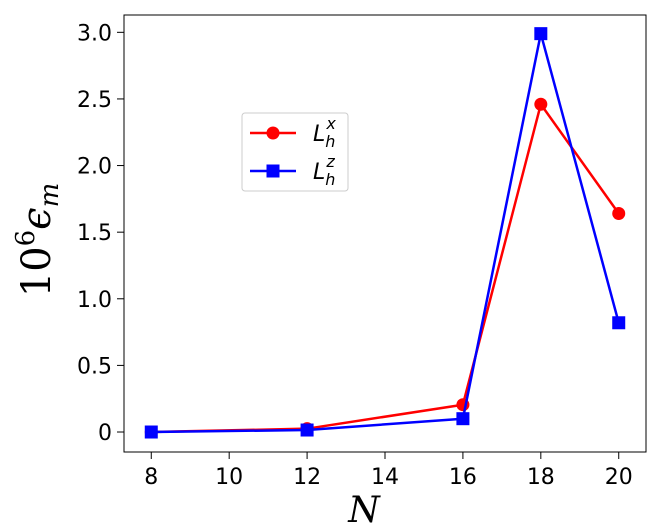  I want to click on y-axis-label-symbol: ϵ, so click(37, 218).